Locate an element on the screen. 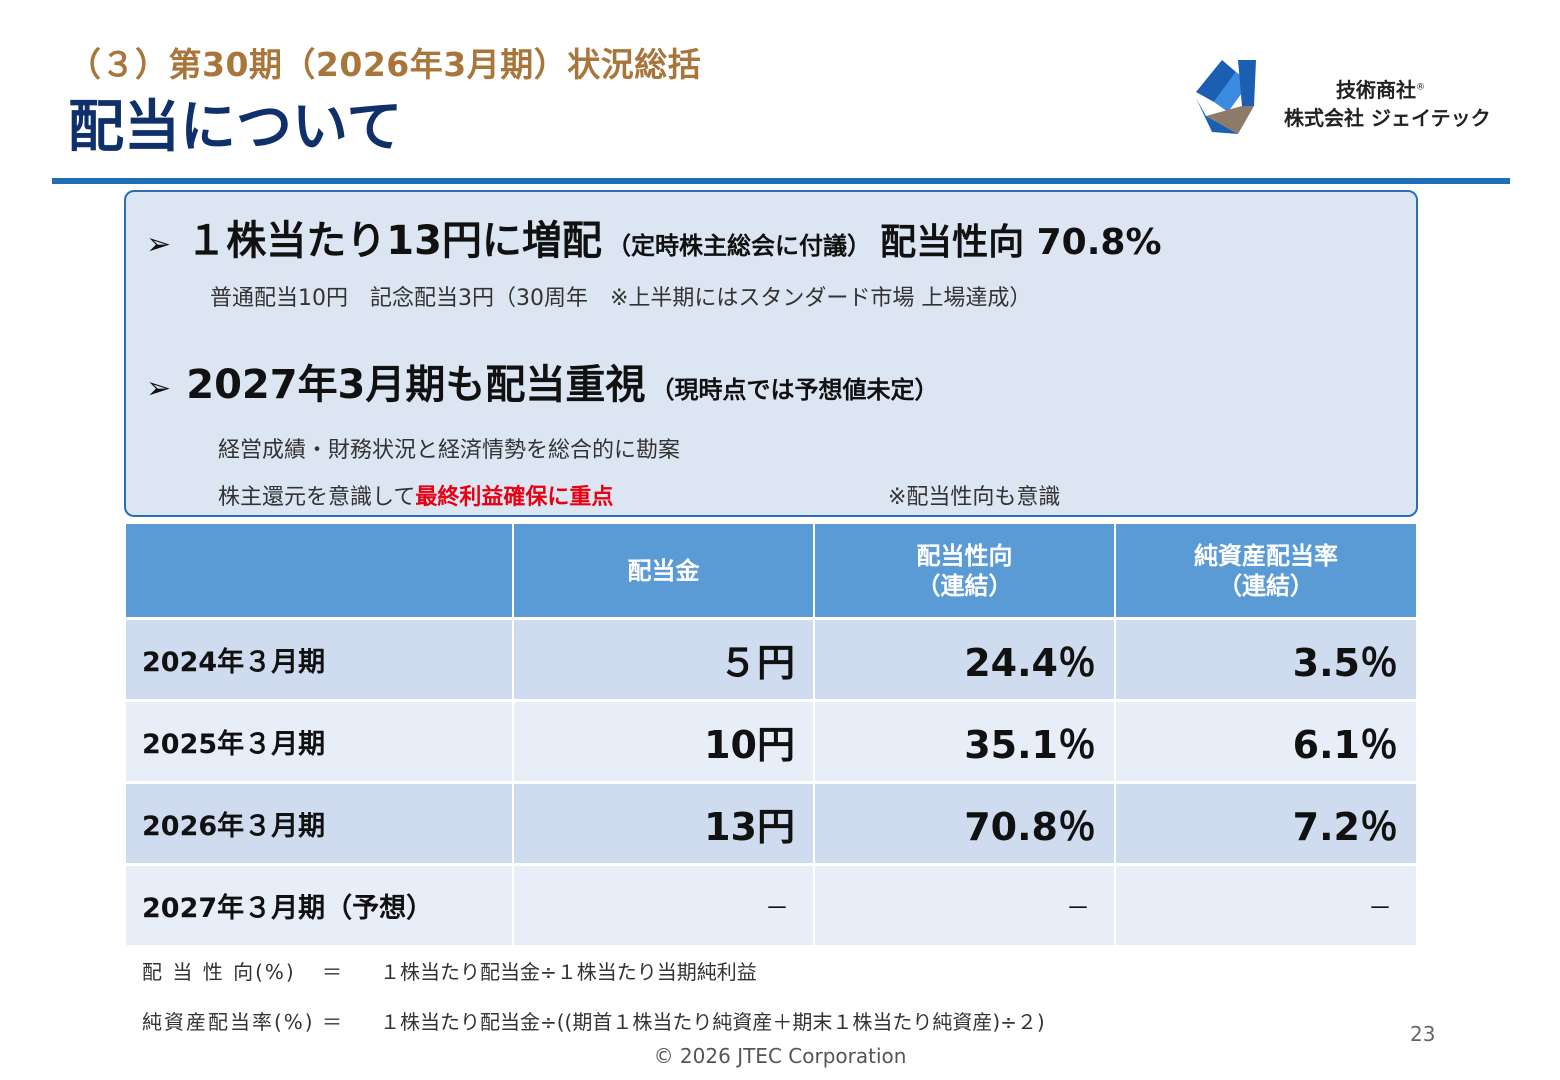 The width and height of the screenshot is (1560, 1080). row-payout: 70.8％ is located at coordinates (965, 825).